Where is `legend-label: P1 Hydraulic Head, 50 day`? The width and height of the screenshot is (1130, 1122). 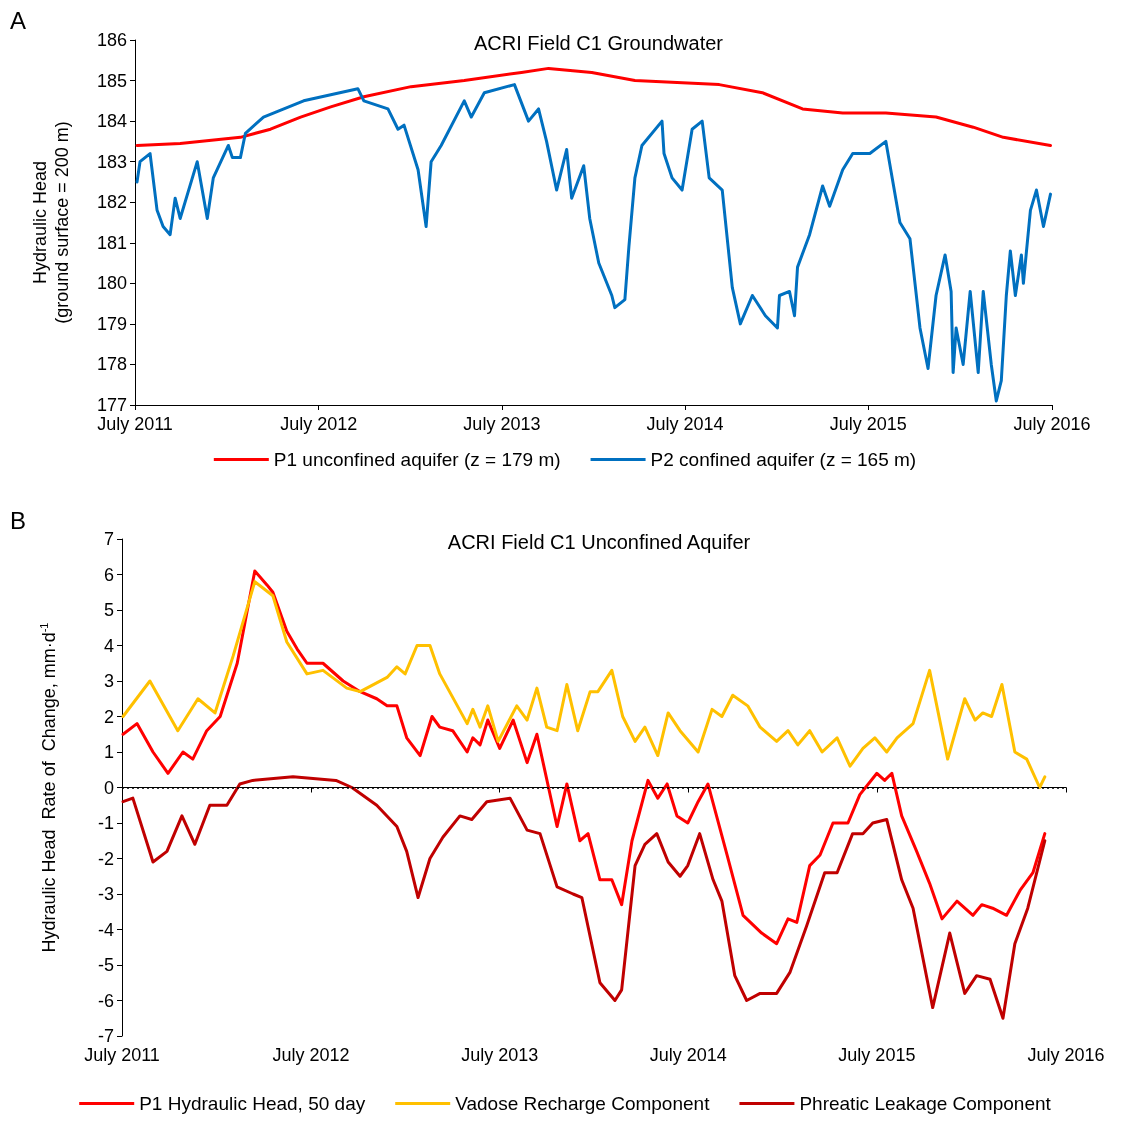 legend-label: P1 Hydraulic Head, 50 day is located at coordinates (252, 1103).